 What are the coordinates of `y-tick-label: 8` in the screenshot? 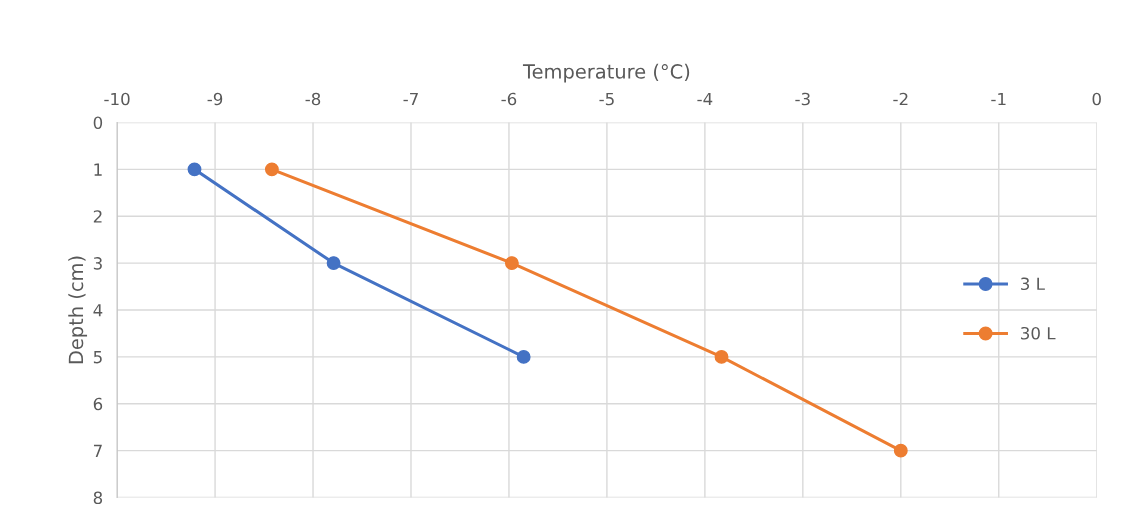 It's located at (98, 498).